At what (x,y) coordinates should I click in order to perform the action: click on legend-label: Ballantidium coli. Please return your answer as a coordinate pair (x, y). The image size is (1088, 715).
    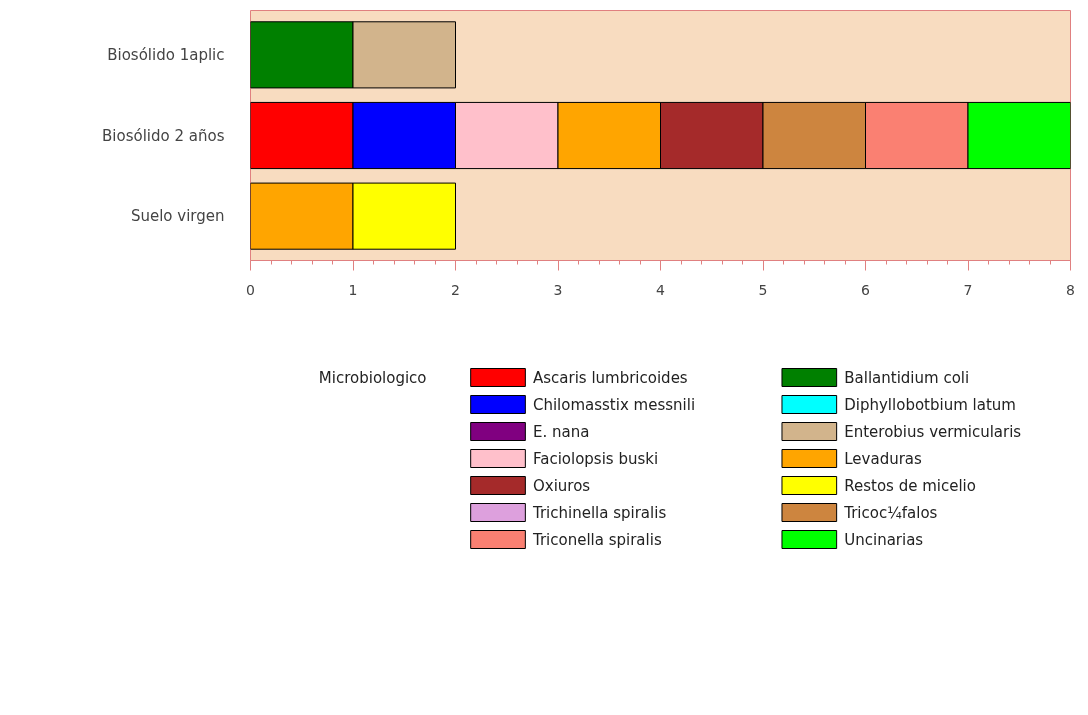
    Looking at the image, I should click on (907, 377).